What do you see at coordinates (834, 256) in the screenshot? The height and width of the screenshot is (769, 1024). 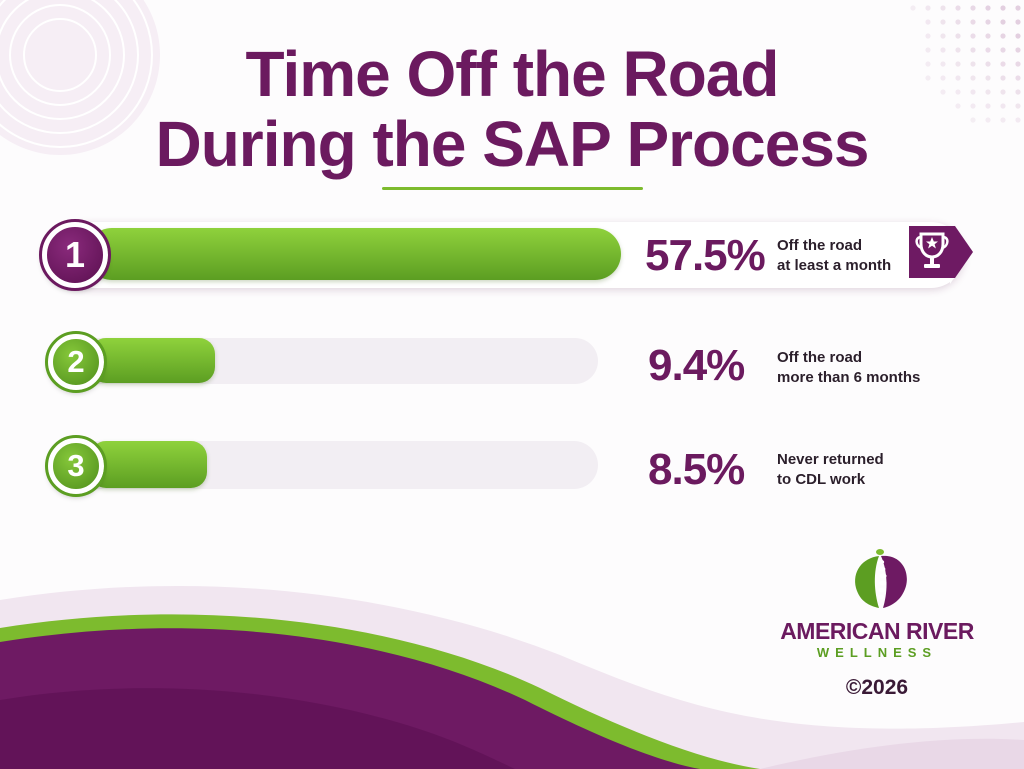 I see `desc-1: Off the road at least a month` at bounding box center [834, 256].